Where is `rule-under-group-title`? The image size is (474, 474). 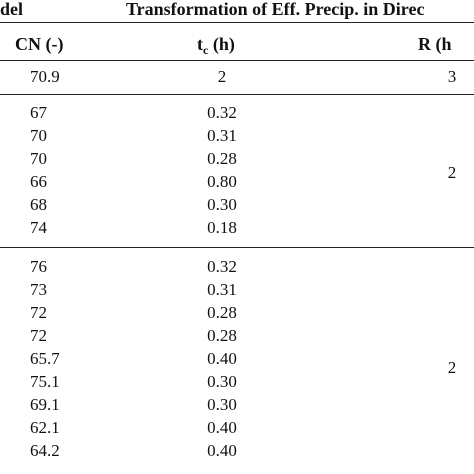
rule-under-group-title is located at coordinates (237, 22).